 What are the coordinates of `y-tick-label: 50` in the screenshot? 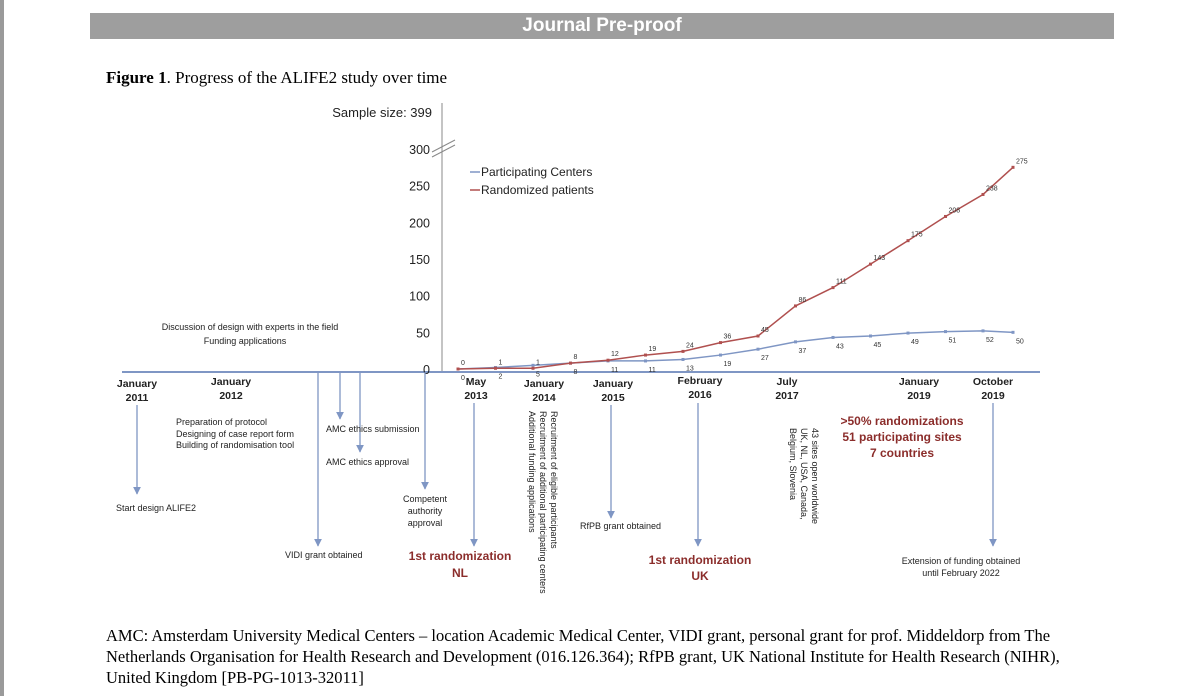 It's located at (423, 333).